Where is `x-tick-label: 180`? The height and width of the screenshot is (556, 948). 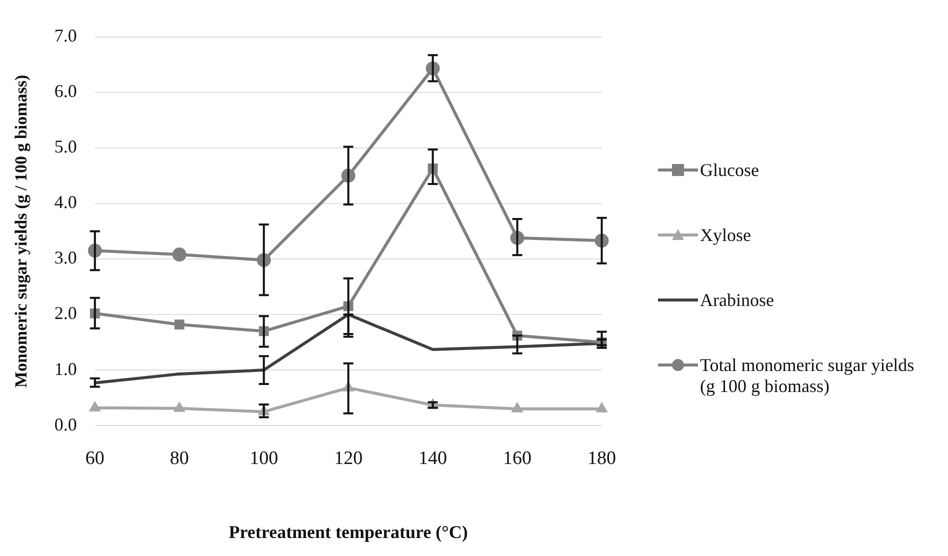 x-tick-label: 180 is located at coordinates (602, 458).